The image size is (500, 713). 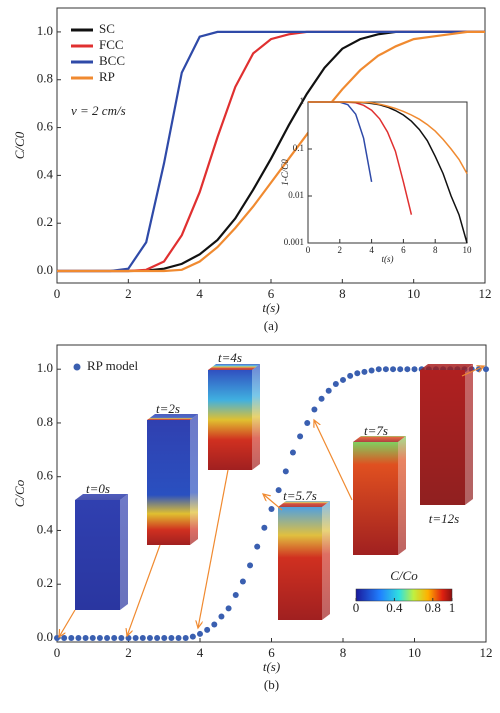 What do you see at coordinates (404, 575) in the screenshot?
I see `colorbar-label: C/Co` at bounding box center [404, 575].